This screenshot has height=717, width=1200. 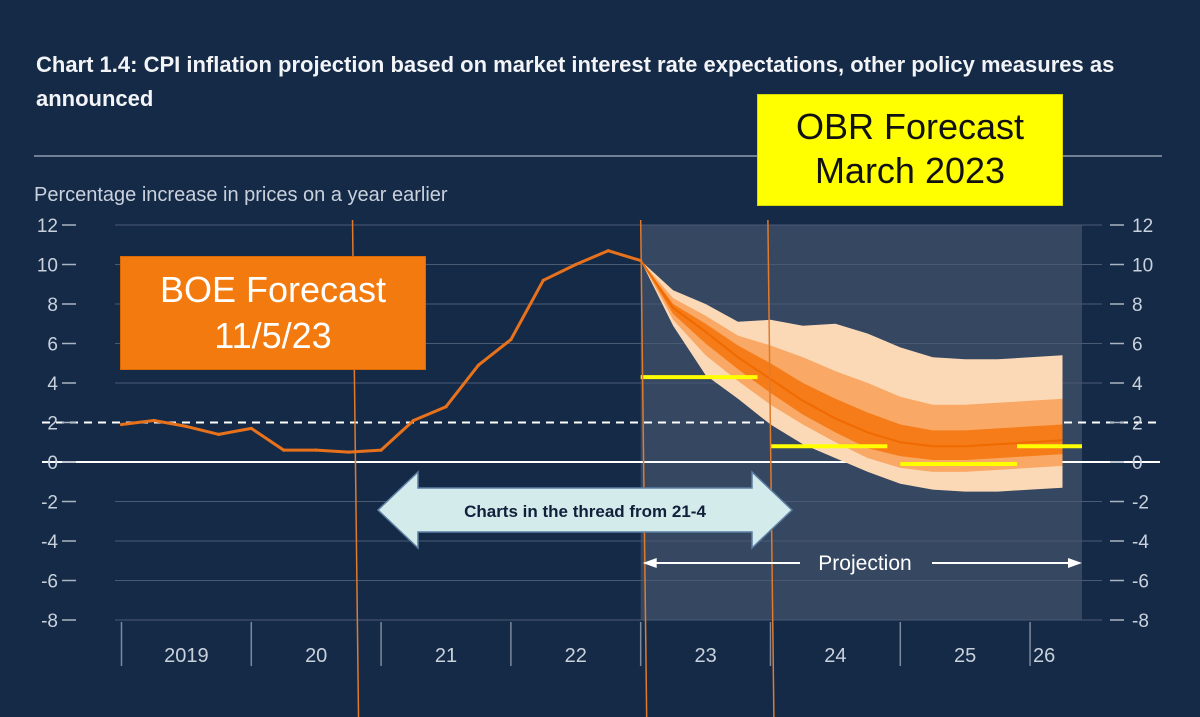 What do you see at coordinates (273, 335) in the screenshot?
I see `boe-callout-line-2: 11/5/23` at bounding box center [273, 335].